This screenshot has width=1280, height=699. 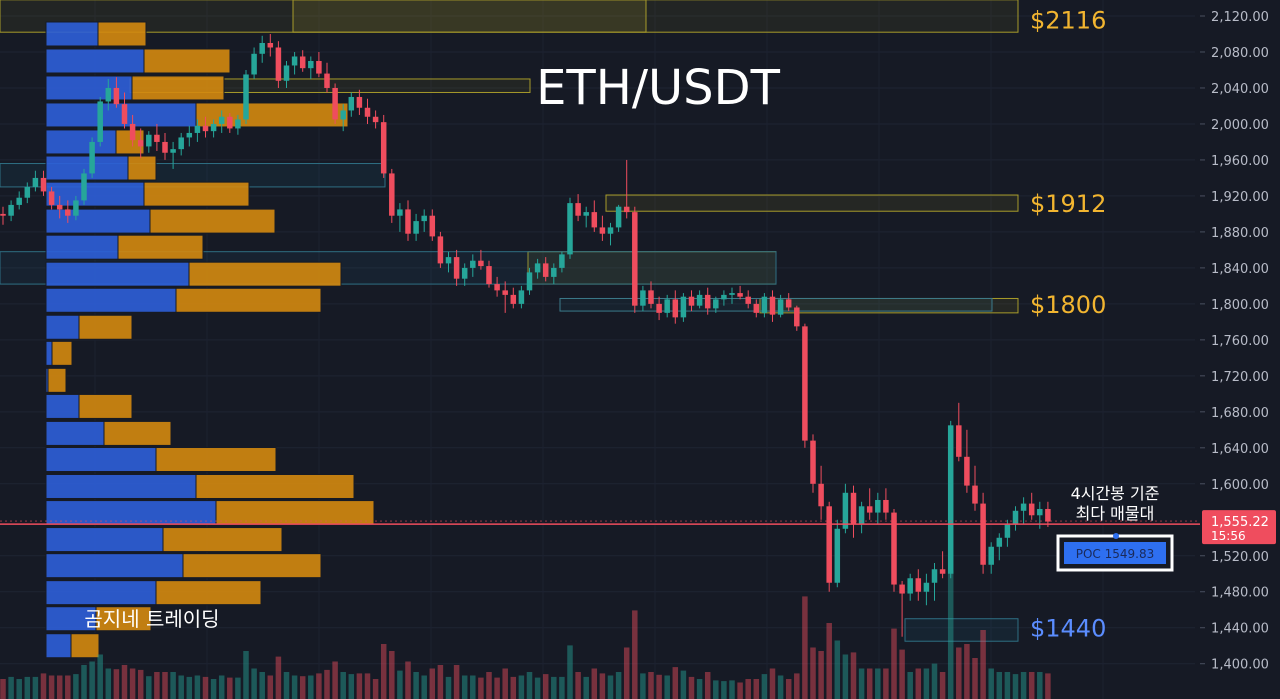 What do you see at coordinates (1240, 557) in the screenshot?
I see `axis-tick-label: 1,520.00` at bounding box center [1240, 557].